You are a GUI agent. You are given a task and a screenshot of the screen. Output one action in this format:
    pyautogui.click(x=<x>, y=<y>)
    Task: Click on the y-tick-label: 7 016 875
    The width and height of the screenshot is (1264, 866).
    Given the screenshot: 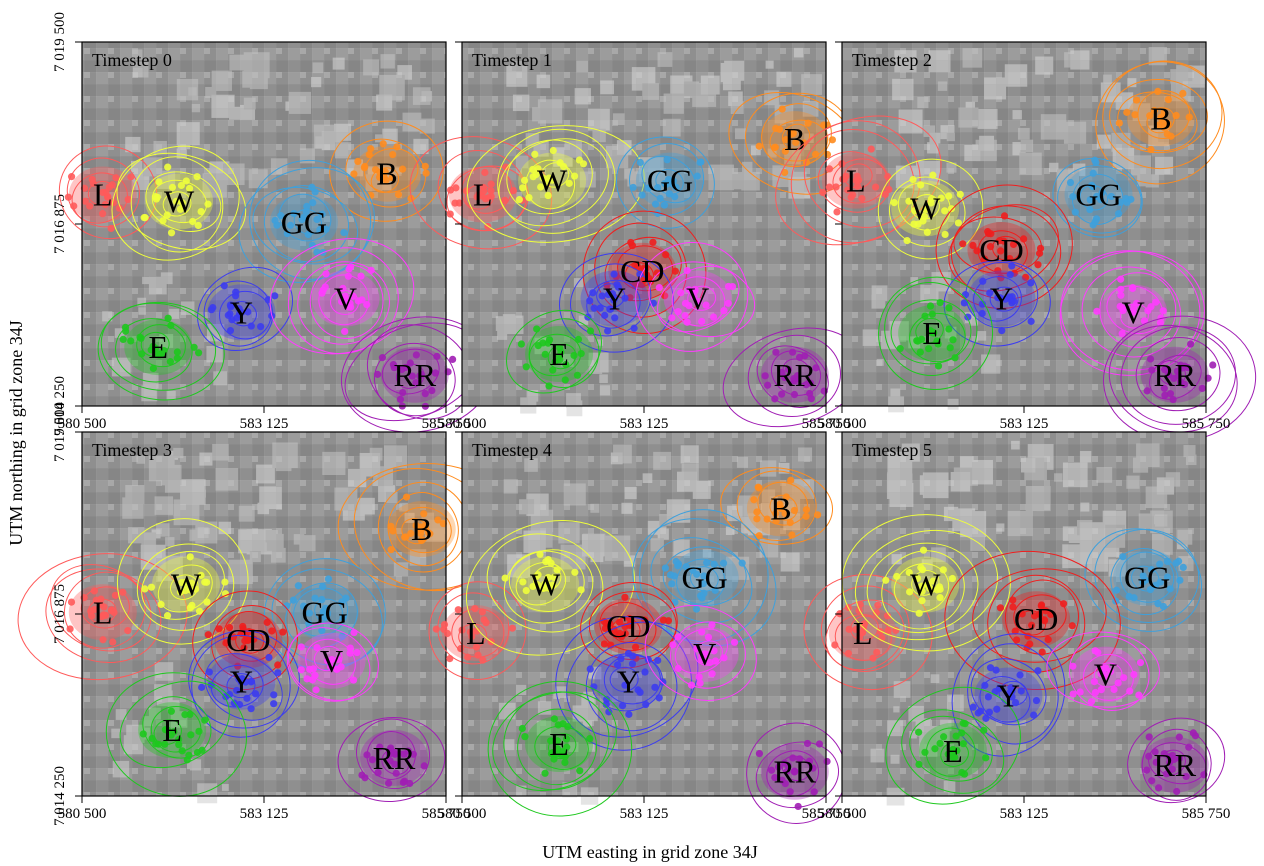 What is the action you would take?
    pyautogui.click(x=60, y=224)
    